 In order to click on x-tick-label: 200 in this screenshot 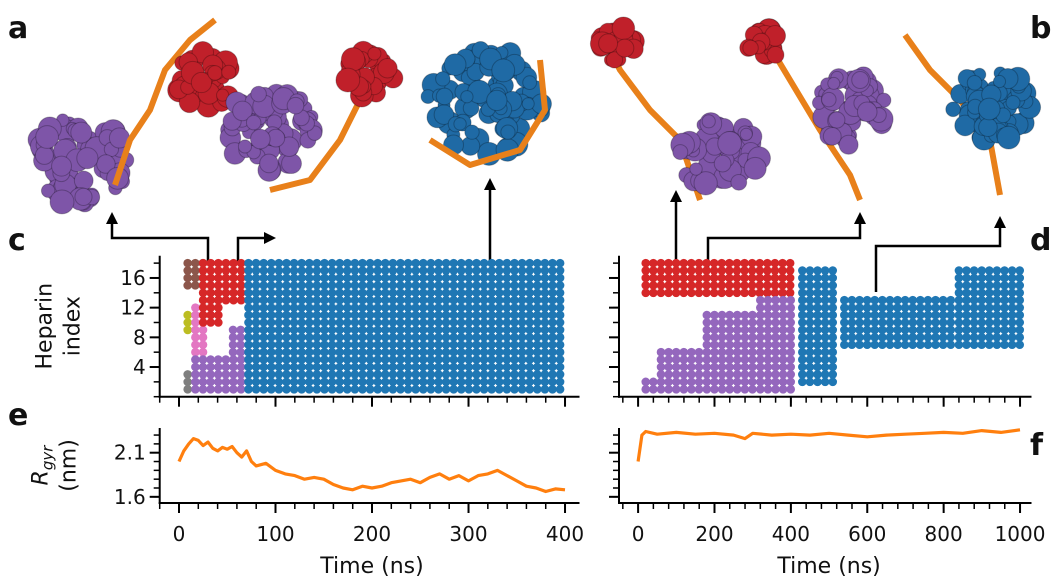, I will do `click(372, 534)`.